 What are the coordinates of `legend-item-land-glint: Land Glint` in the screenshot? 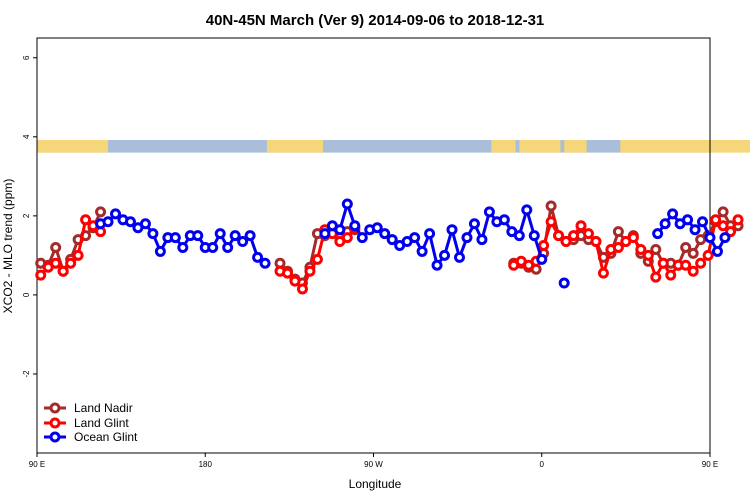 It's located at (86, 423).